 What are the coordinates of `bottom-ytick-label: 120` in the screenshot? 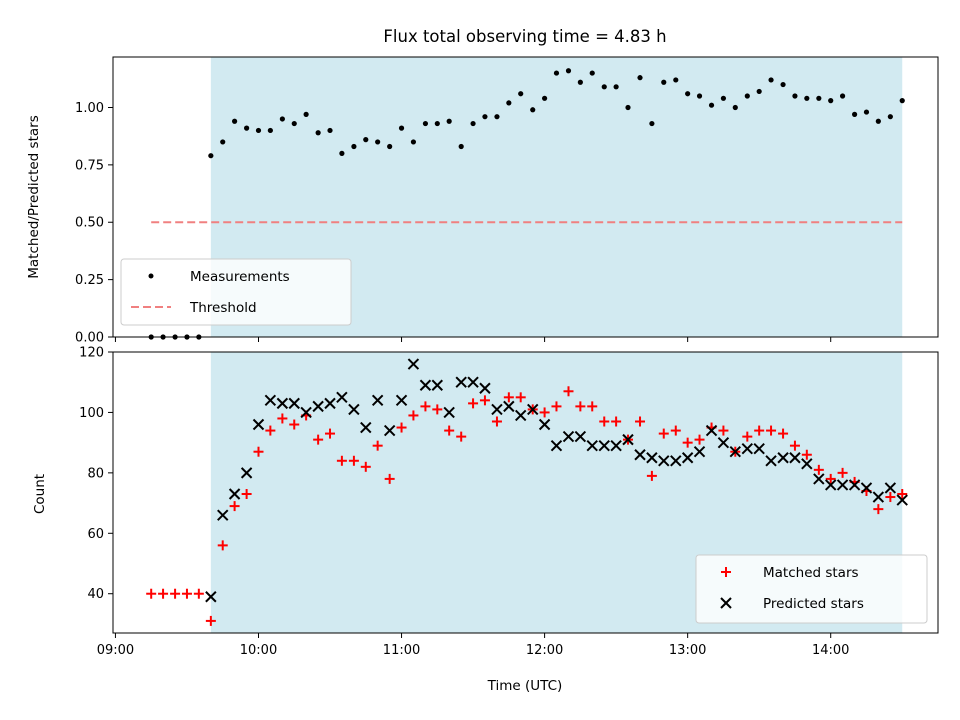 It's located at (91, 353).